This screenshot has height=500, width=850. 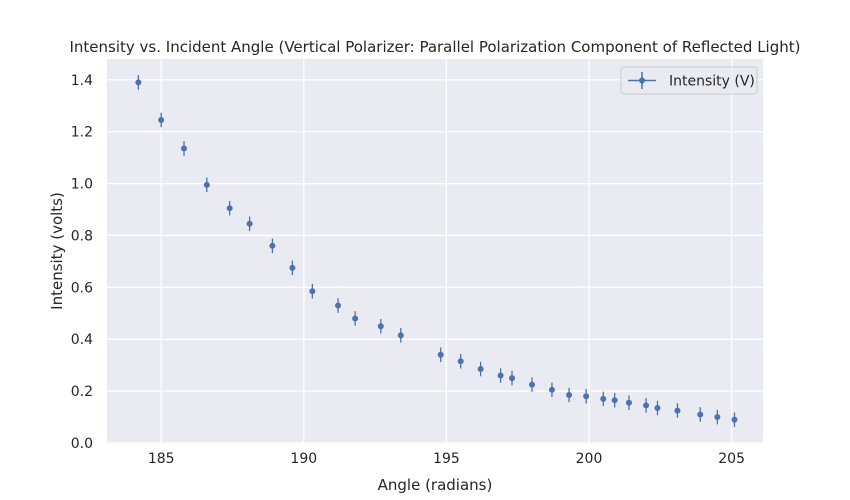 I want to click on y-tick-label: 1.4, so click(x=82, y=81).